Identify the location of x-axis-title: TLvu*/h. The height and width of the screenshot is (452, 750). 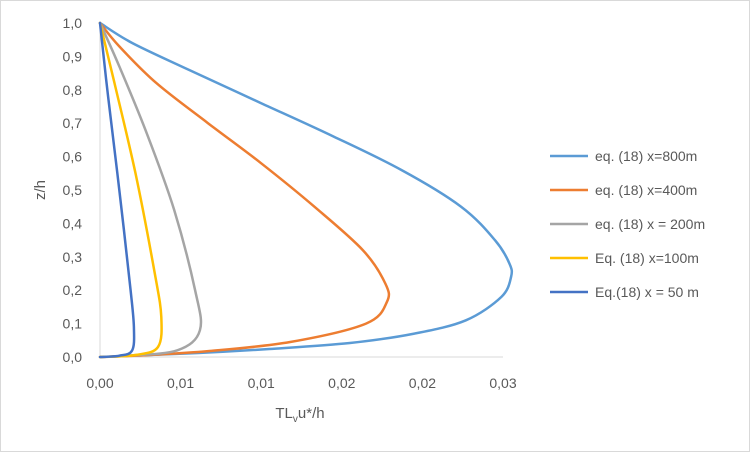
(299, 415).